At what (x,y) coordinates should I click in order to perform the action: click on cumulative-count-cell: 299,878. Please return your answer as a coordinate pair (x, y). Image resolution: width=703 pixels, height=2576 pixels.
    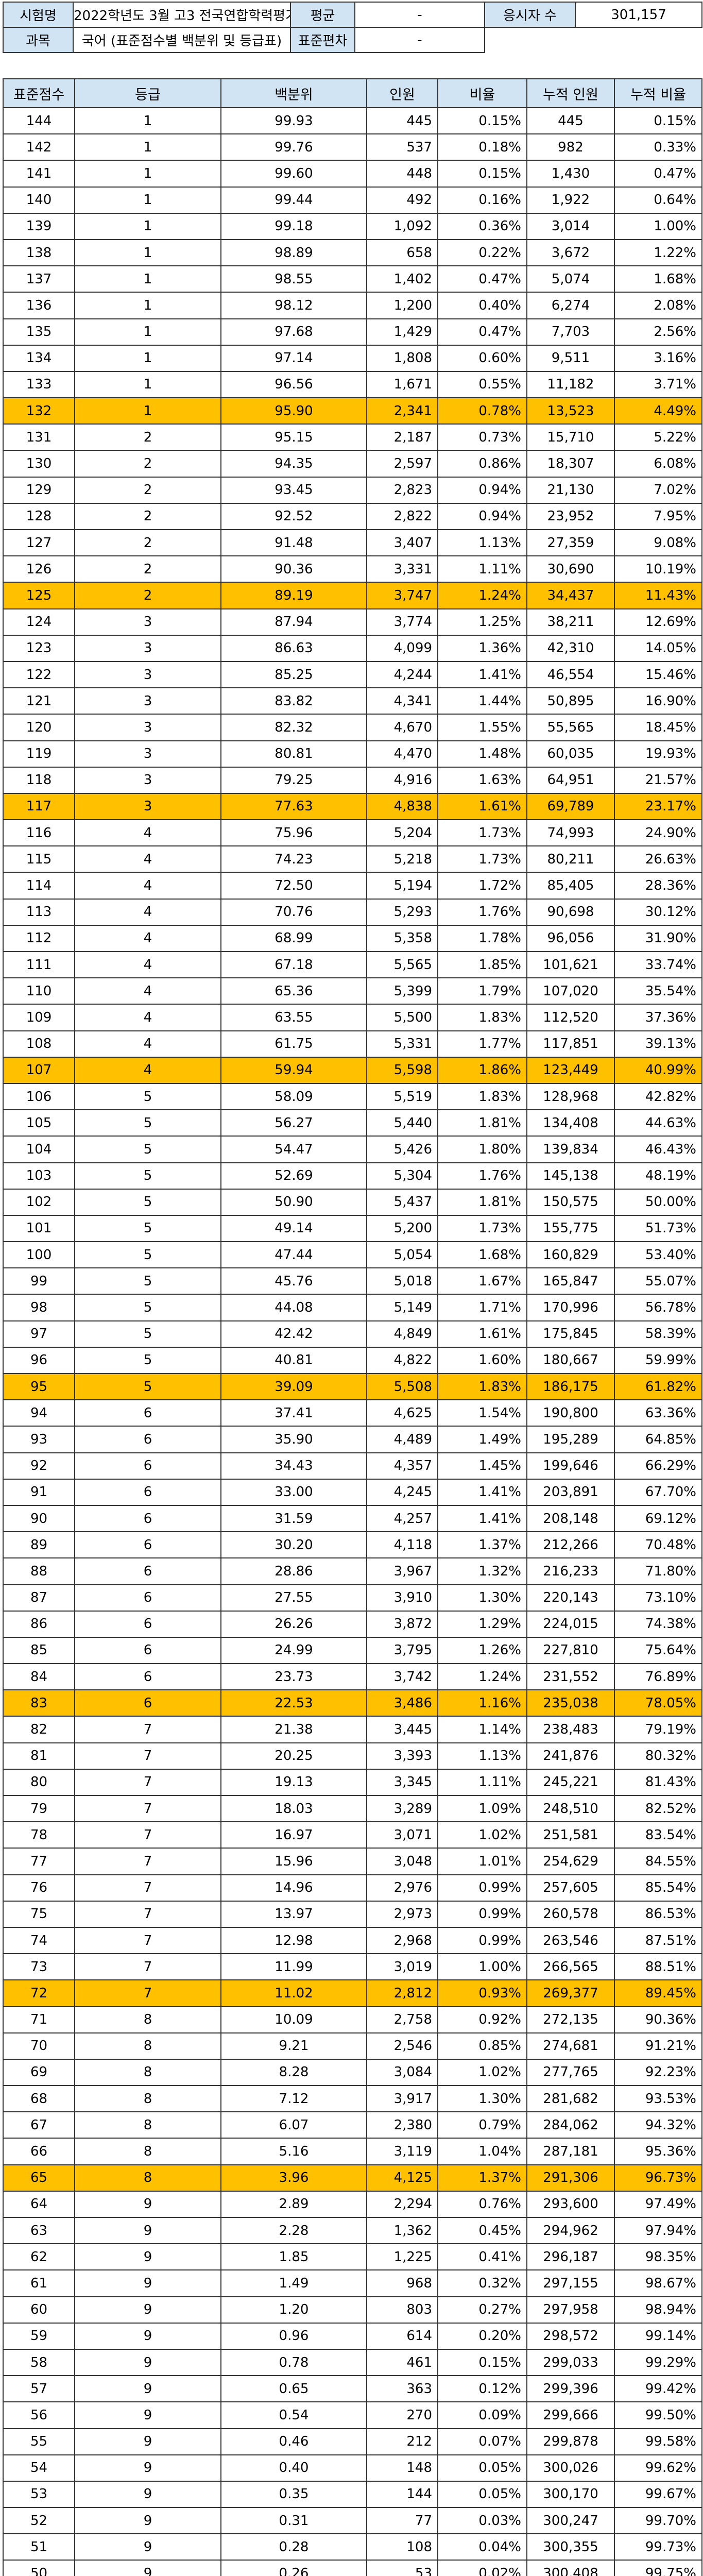
    Looking at the image, I should click on (570, 2441).